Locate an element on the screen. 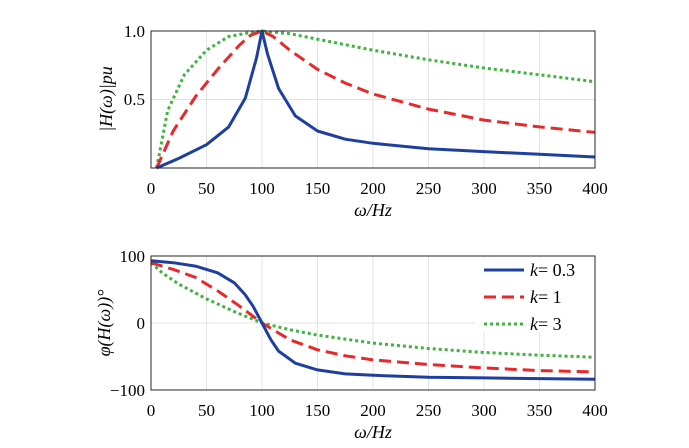  legend-entry-k-0.3: k= 0.3 is located at coordinates (529, 270).